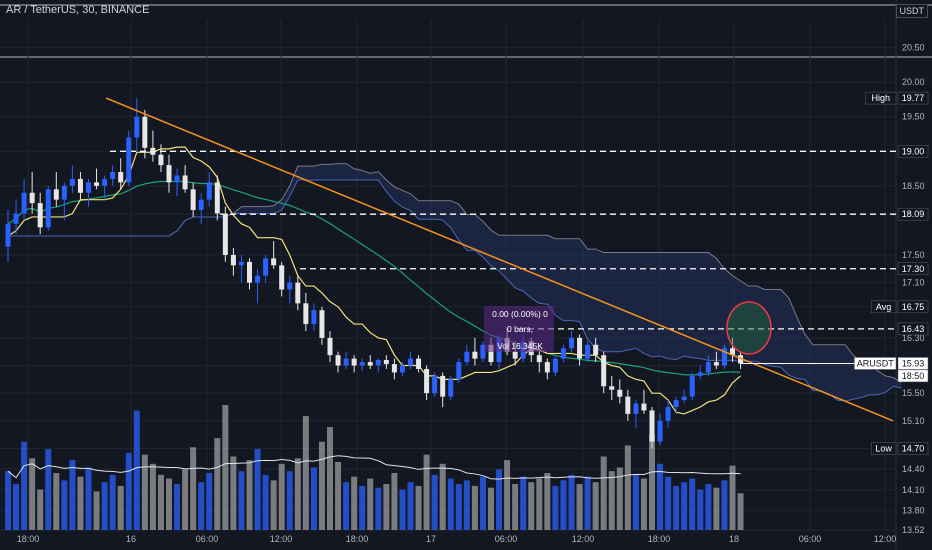 This screenshot has width=932, height=550. Describe the element at coordinates (78, 10) in the screenshot. I see `chart-title: AR / TetherUS, 30, BINANCE` at that location.